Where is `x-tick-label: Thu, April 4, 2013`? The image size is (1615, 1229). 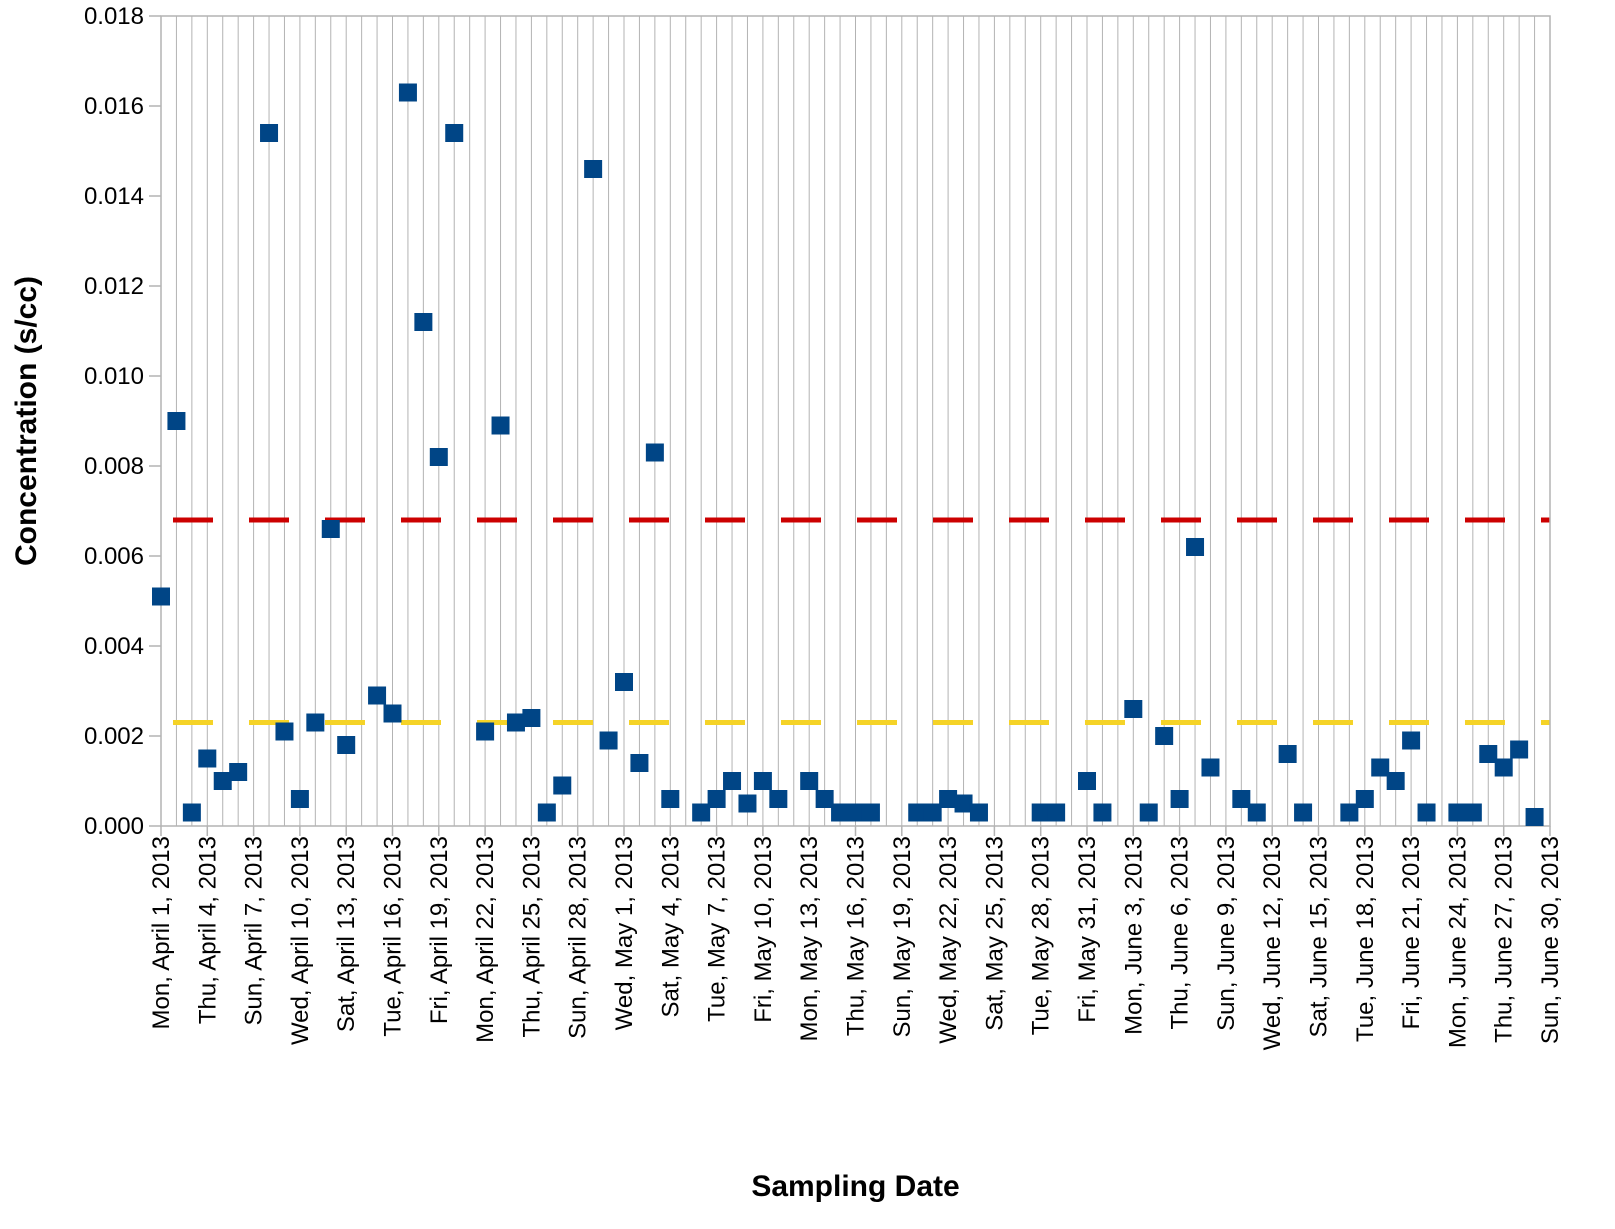 x-tick-label: Thu, April 4, 2013 is located at coordinates (207, 930).